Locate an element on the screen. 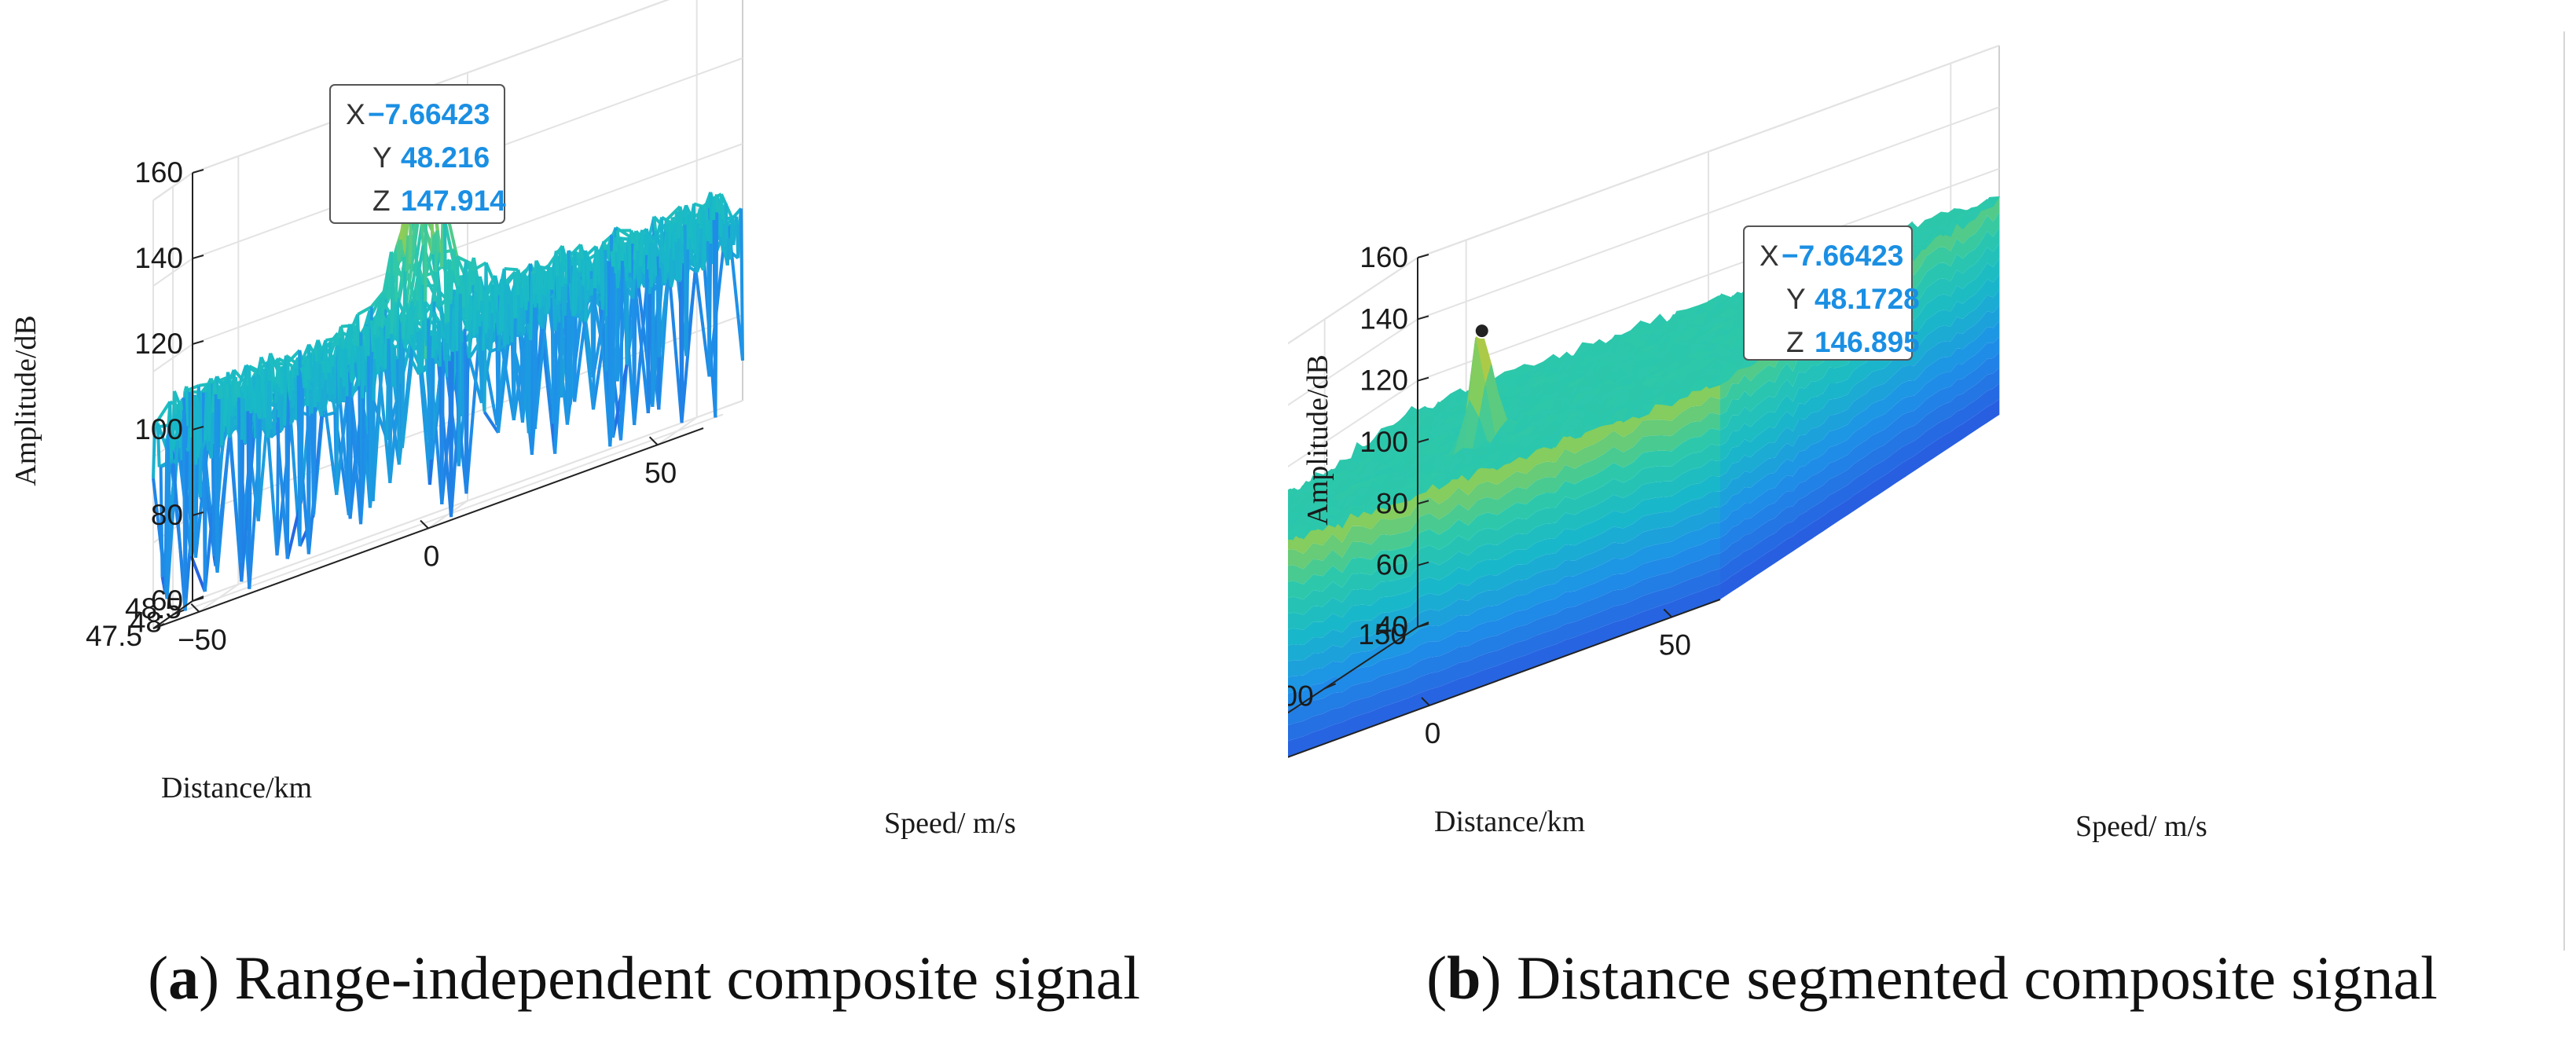 This screenshot has height=1059, width=2576. datatip-value: −7.66423 is located at coordinates (429, 114).